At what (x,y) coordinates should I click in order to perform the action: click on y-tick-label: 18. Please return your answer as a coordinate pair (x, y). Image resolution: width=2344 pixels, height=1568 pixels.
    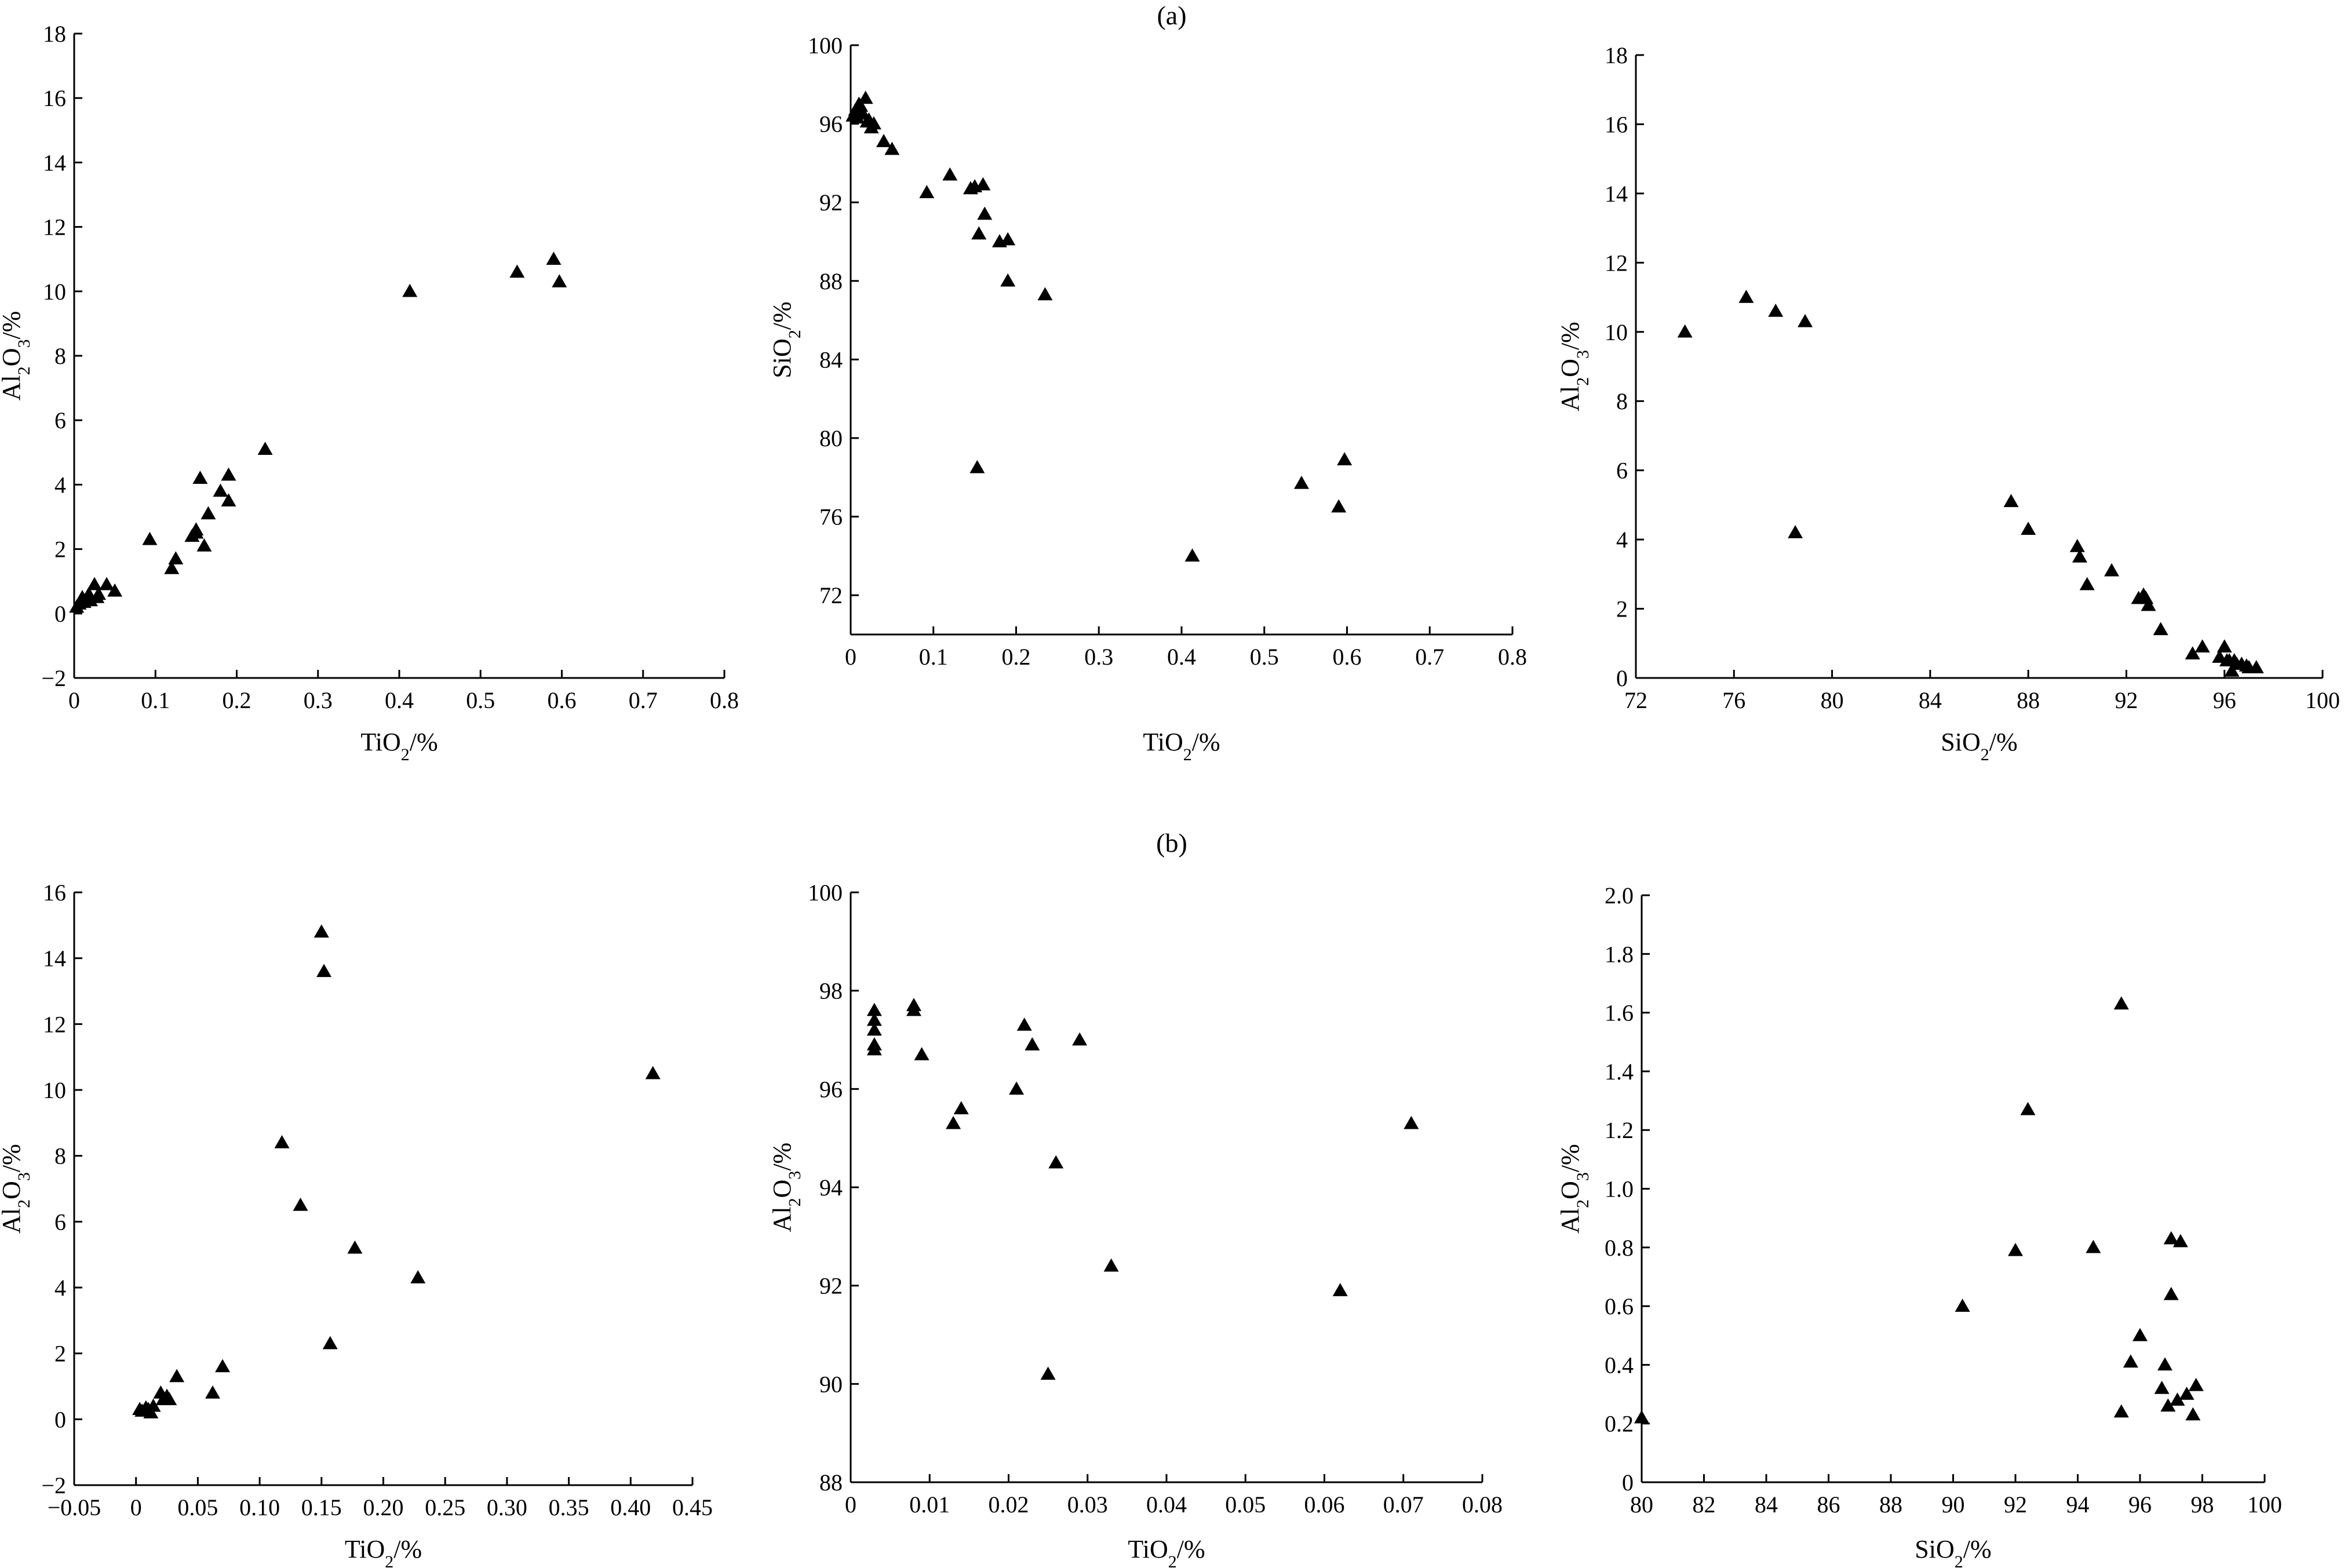
    Looking at the image, I should click on (55, 34).